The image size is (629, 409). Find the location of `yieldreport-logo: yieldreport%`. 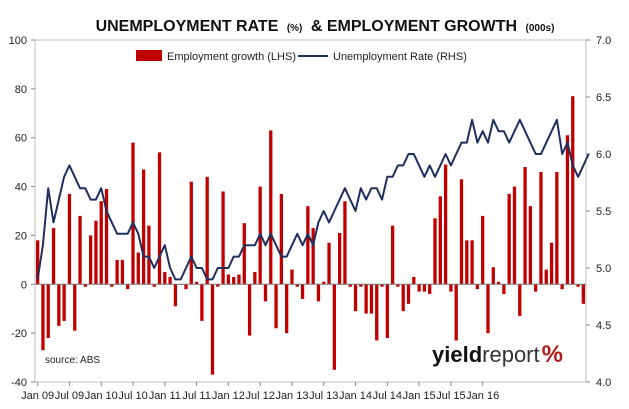

yieldreport-logo: yieldreport% is located at coordinates (497, 354).